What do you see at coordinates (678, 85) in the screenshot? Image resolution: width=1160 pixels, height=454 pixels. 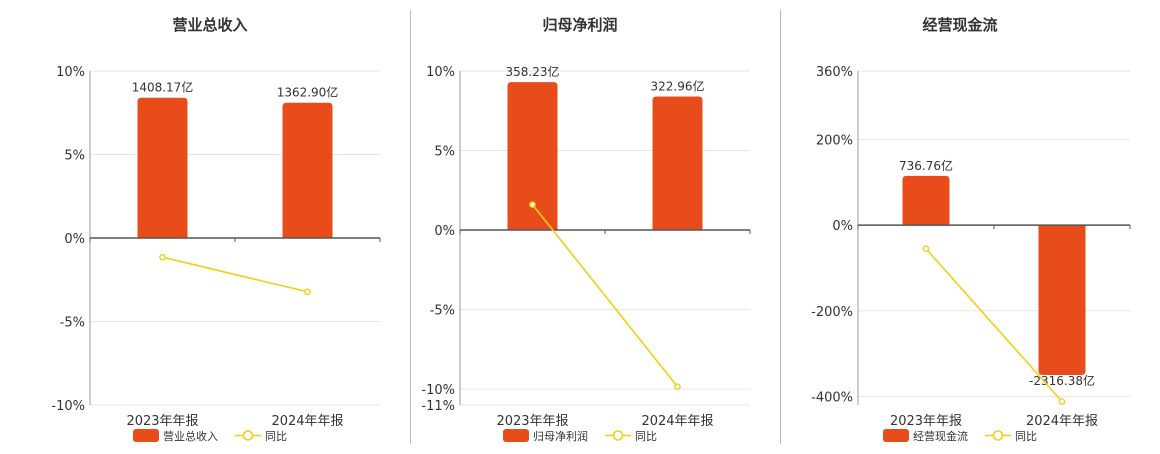 I see `bar-value-label: 322.96亿` at bounding box center [678, 85].